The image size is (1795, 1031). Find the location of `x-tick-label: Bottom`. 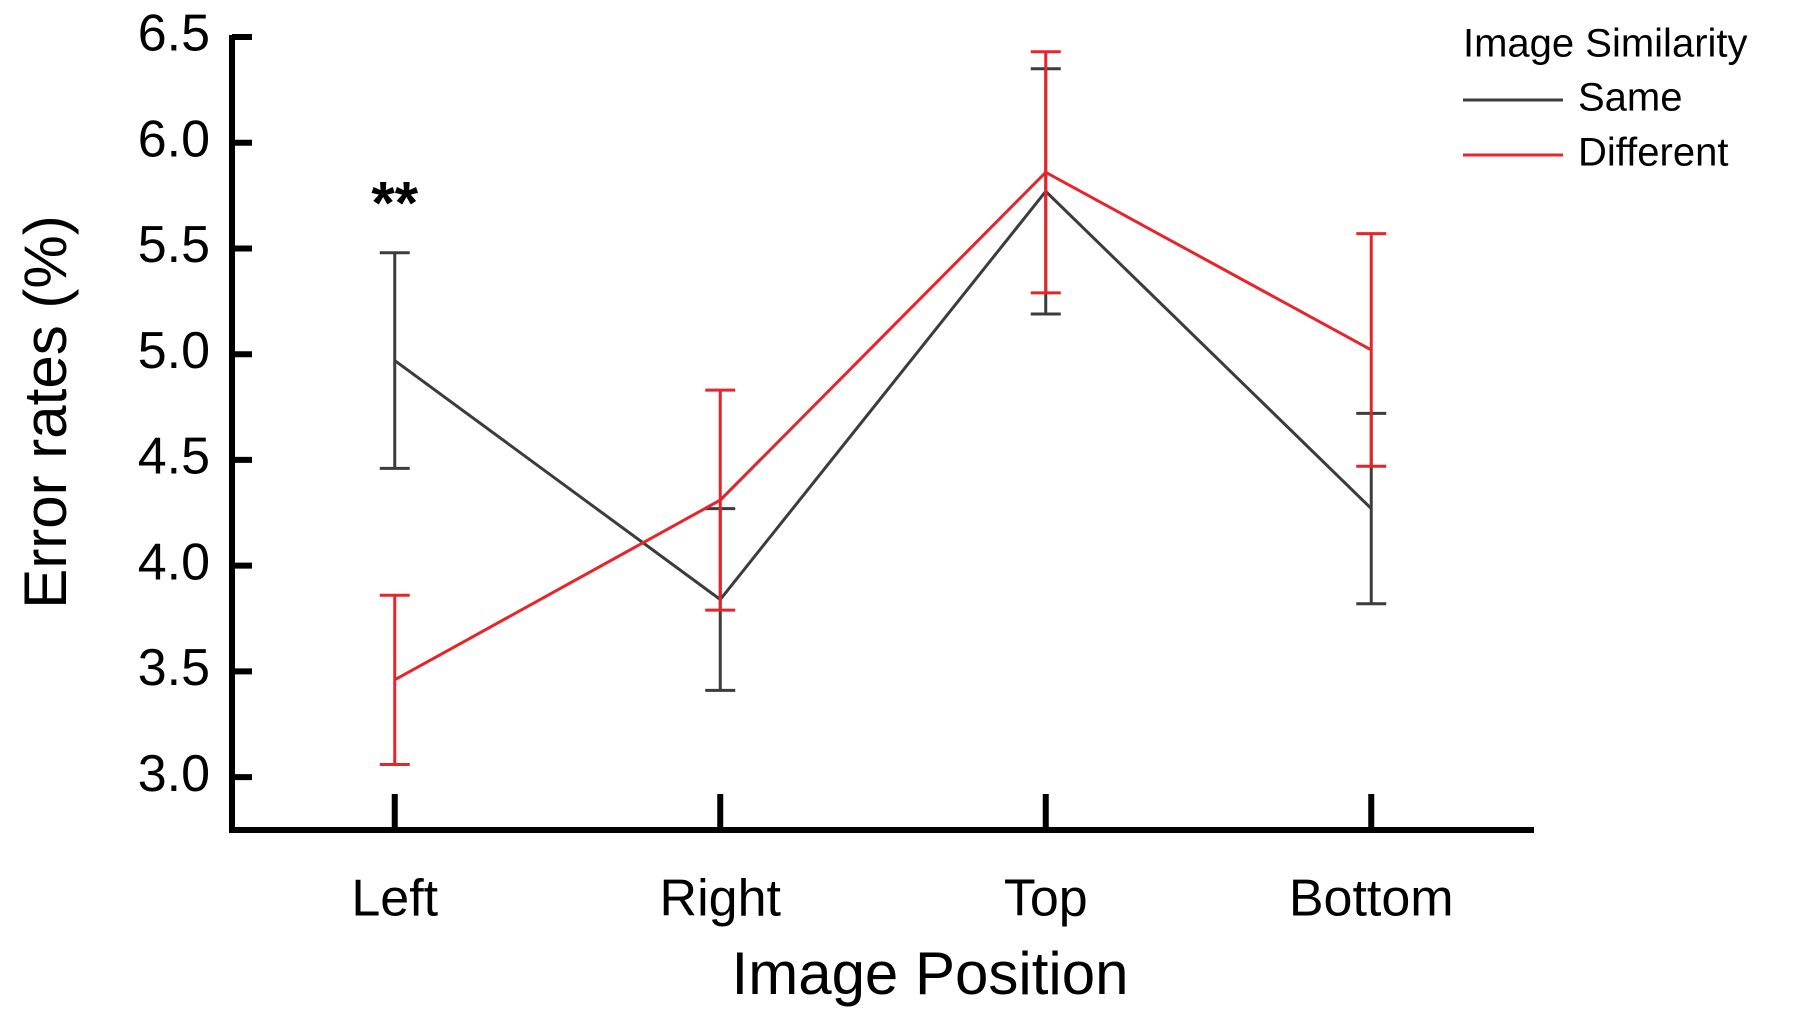

x-tick-label: Bottom is located at coordinates (1371, 899).